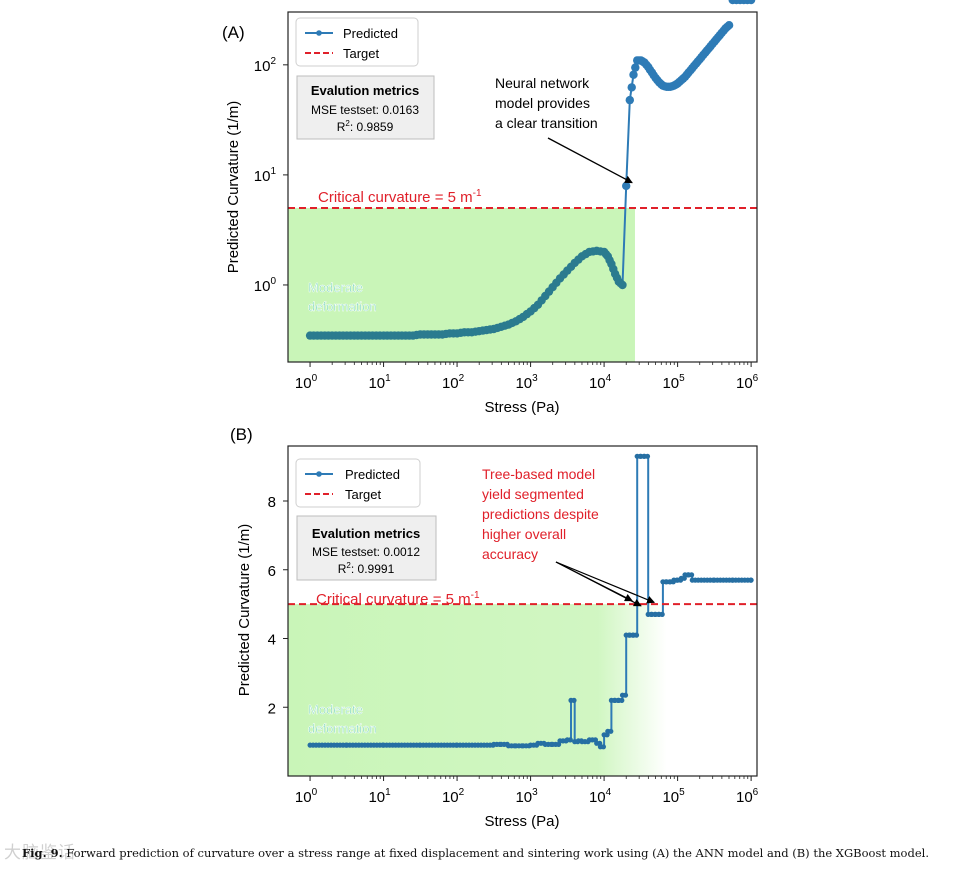 The image size is (976, 869). What do you see at coordinates (233, 32) in the screenshot?
I see `panel-a-label: (A)` at bounding box center [233, 32].